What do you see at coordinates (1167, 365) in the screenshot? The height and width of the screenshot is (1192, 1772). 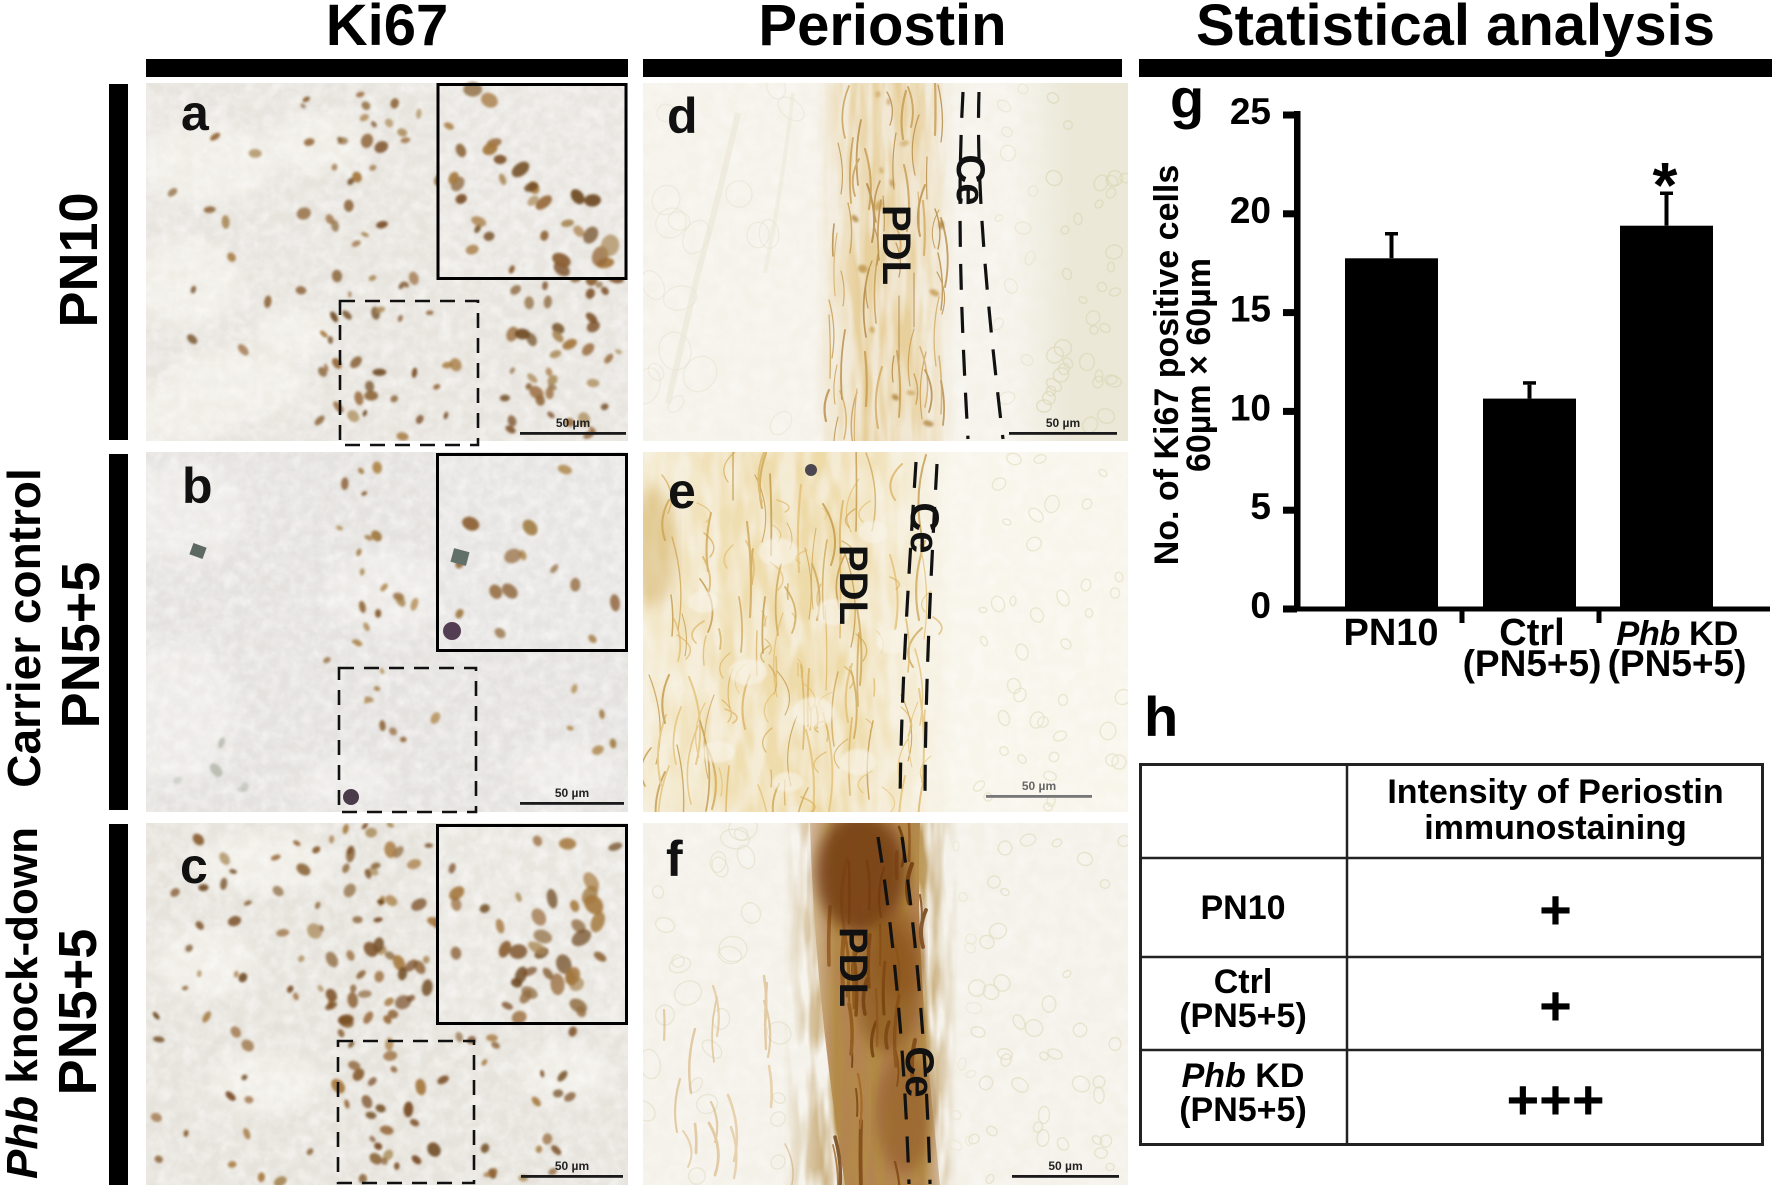 I see `svg-text: No. of Ki67 positive cells` at bounding box center [1167, 365].